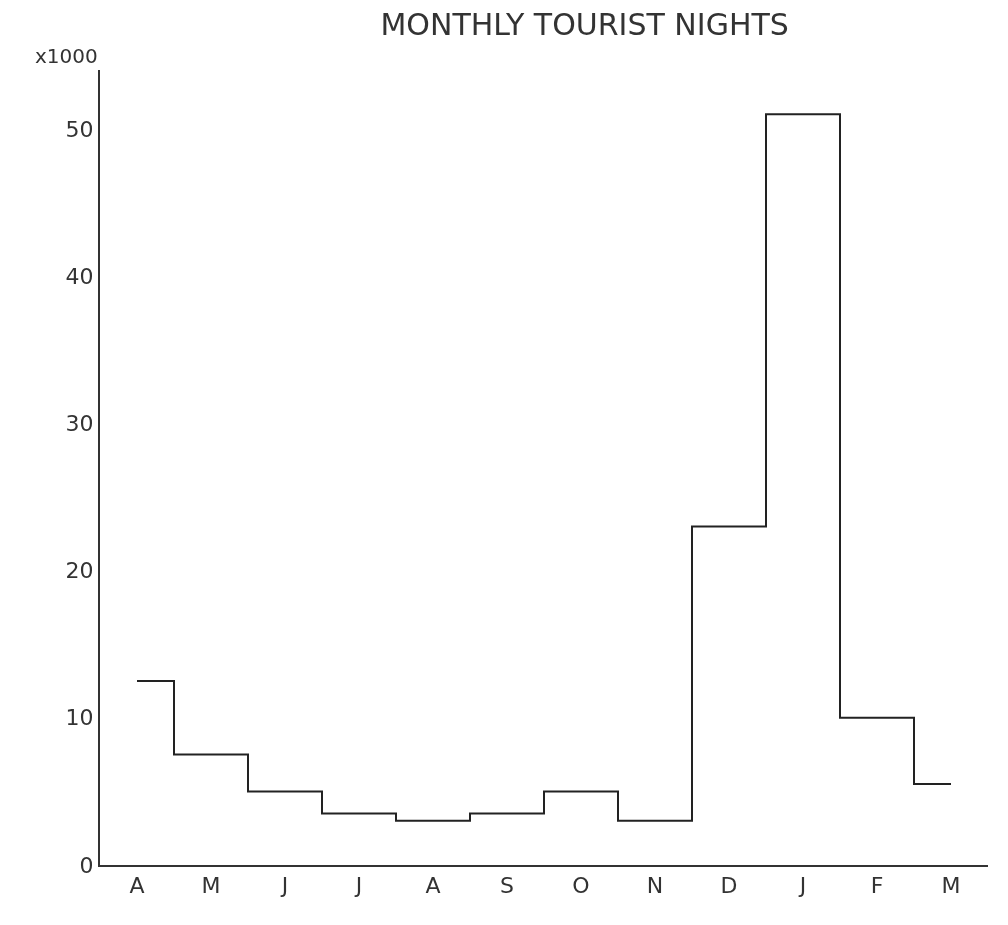  I want to click on x-tick-label: D, so click(729, 886).